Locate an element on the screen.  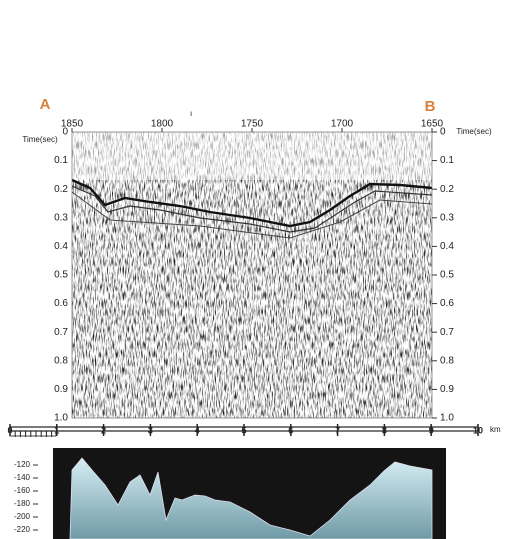
top-tick-label: 1800 is located at coordinates (162, 124).